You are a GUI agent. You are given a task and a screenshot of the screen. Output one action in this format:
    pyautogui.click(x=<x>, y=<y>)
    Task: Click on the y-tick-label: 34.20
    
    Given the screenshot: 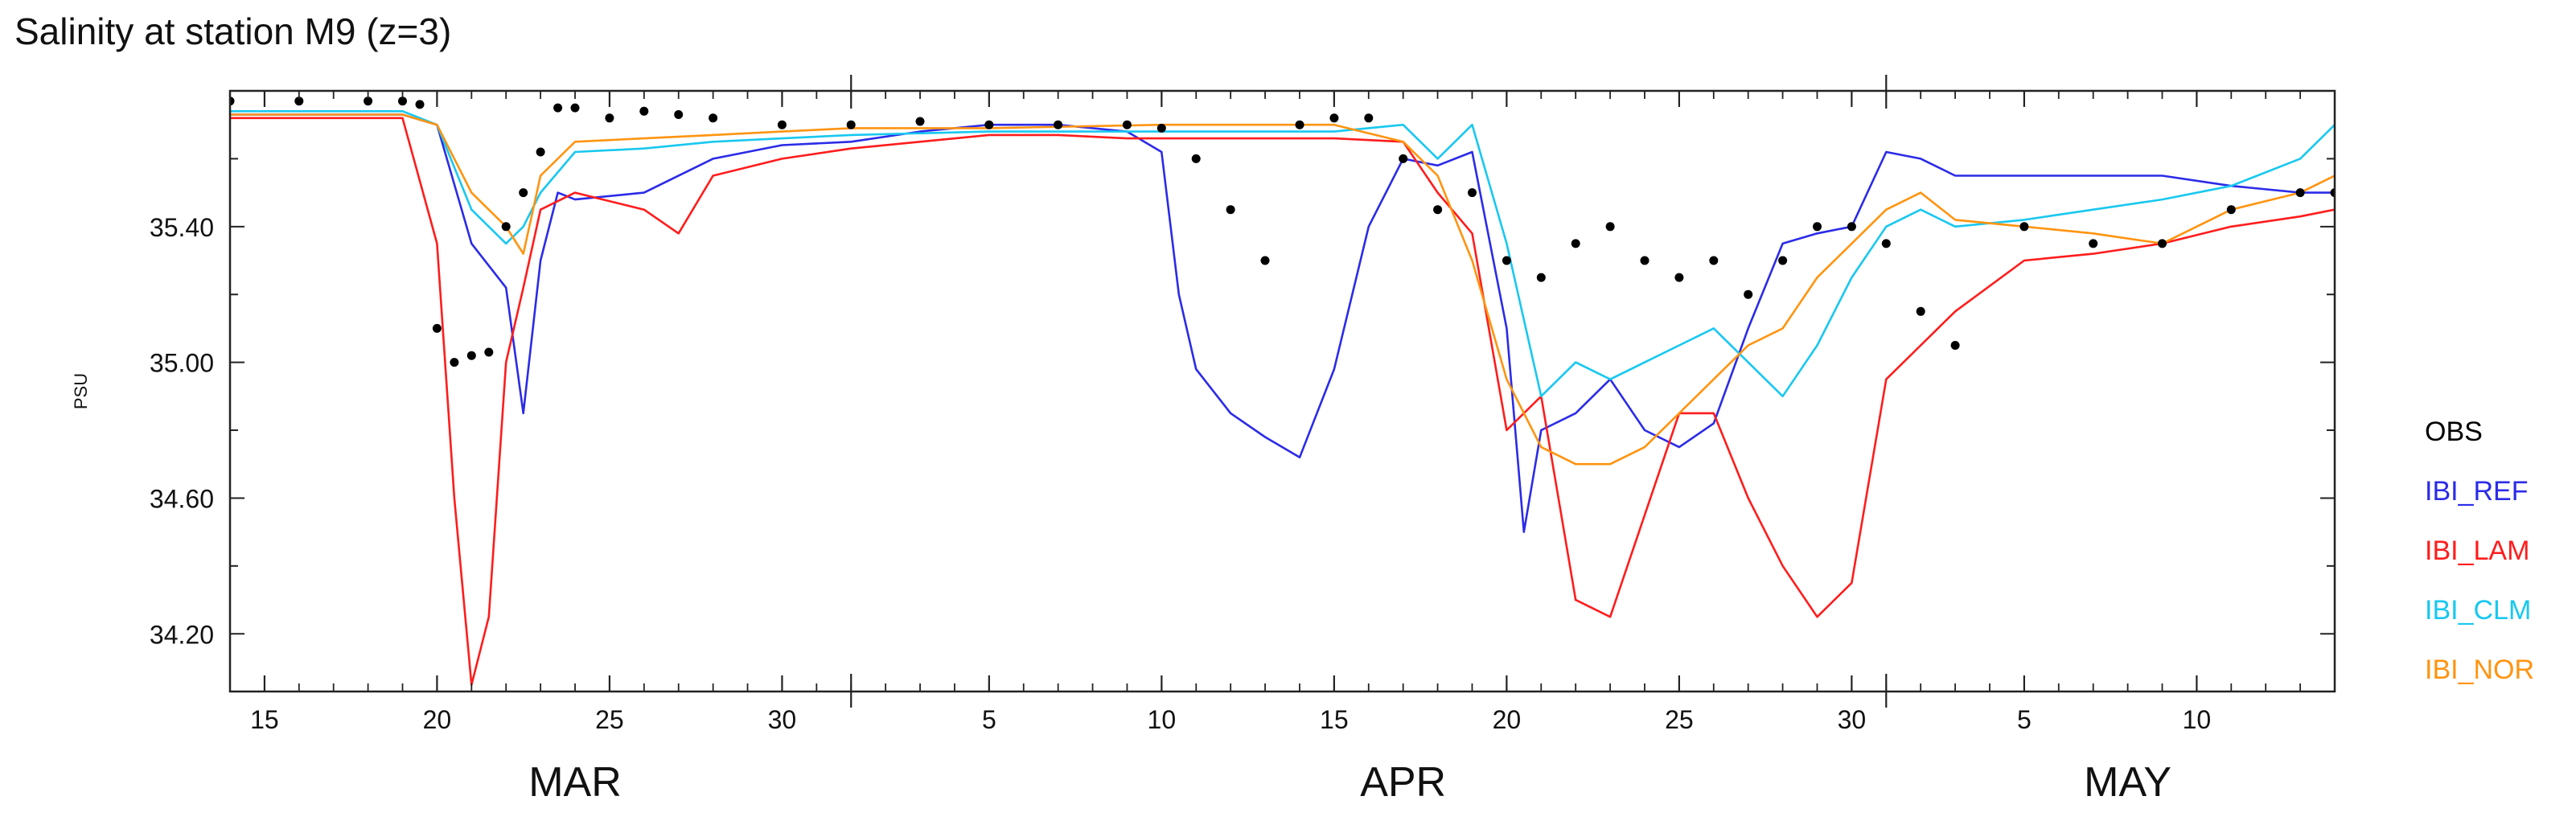 What is the action you would take?
    pyautogui.click(x=182, y=634)
    